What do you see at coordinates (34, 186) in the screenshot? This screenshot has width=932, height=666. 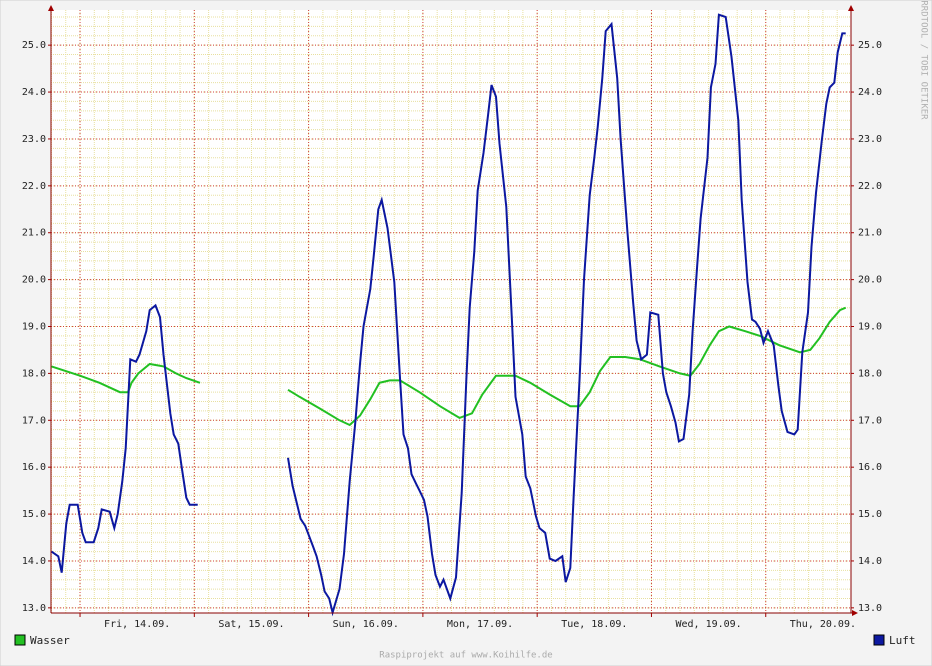 I see `y-tick-label: 22.0` at bounding box center [34, 186].